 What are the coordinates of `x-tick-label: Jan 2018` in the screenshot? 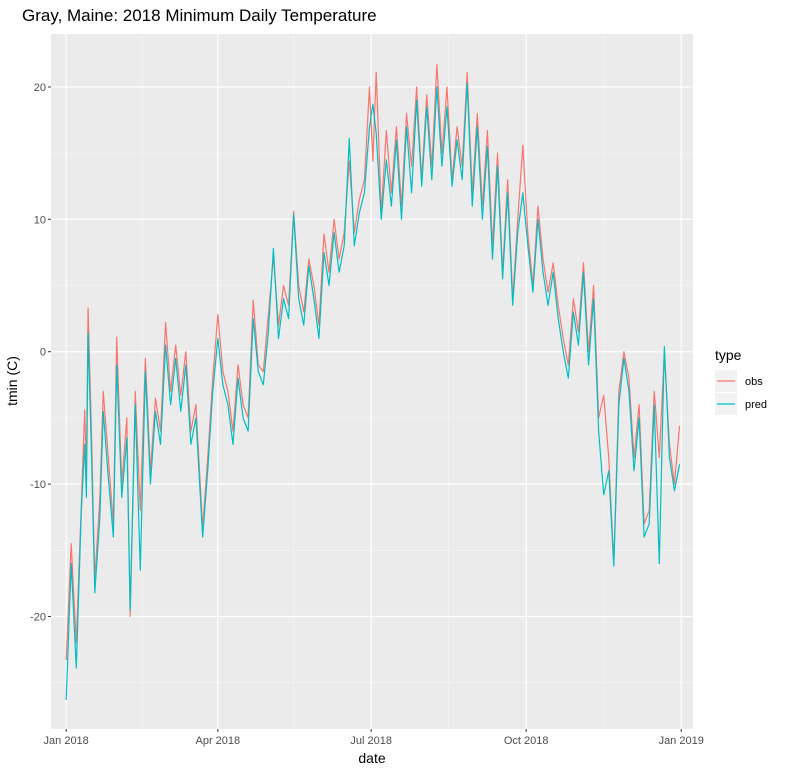 It's located at (66, 741).